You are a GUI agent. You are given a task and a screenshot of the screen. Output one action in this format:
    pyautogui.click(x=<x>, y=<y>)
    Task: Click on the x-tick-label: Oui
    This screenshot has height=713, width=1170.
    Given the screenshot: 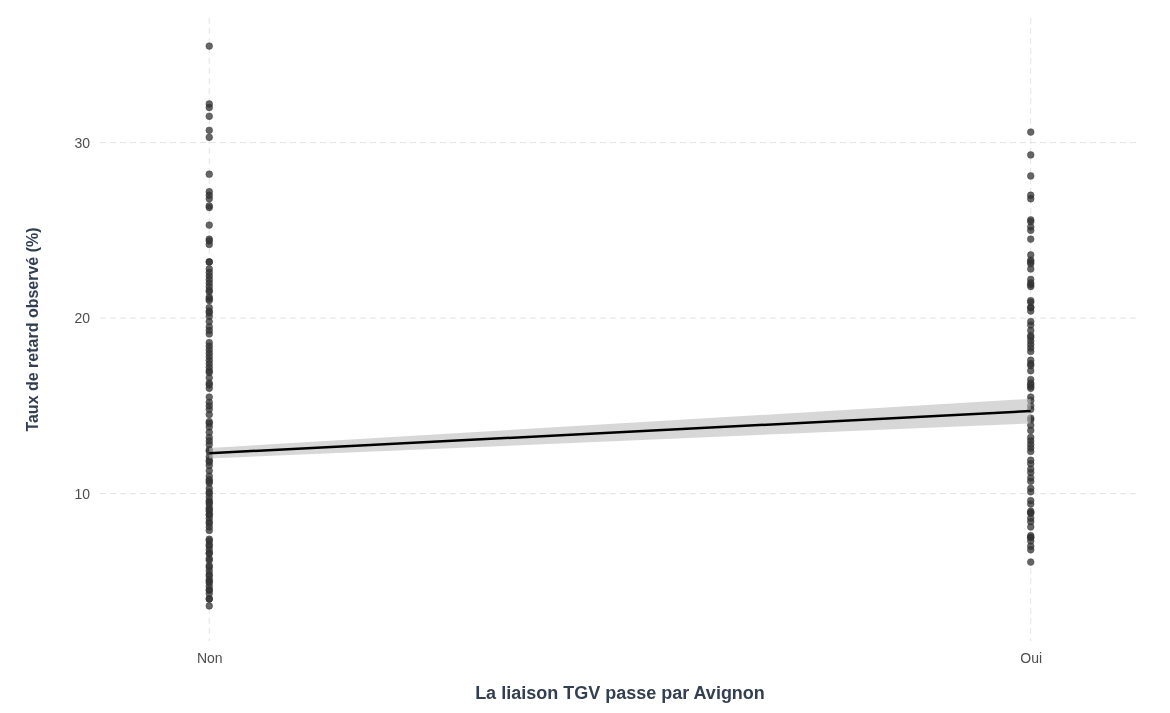 What is the action you would take?
    pyautogui.click(x=1031, y=657)
    